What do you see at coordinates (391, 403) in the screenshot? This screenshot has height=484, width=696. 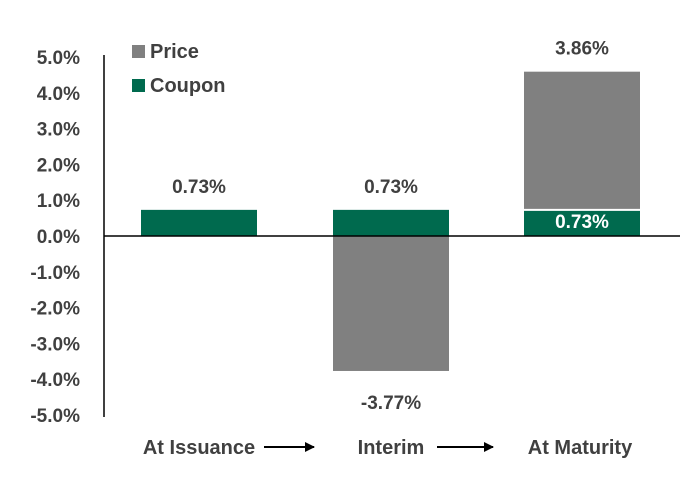 I see `price-data-label: -3.77%` at bounding box center [391, 403].